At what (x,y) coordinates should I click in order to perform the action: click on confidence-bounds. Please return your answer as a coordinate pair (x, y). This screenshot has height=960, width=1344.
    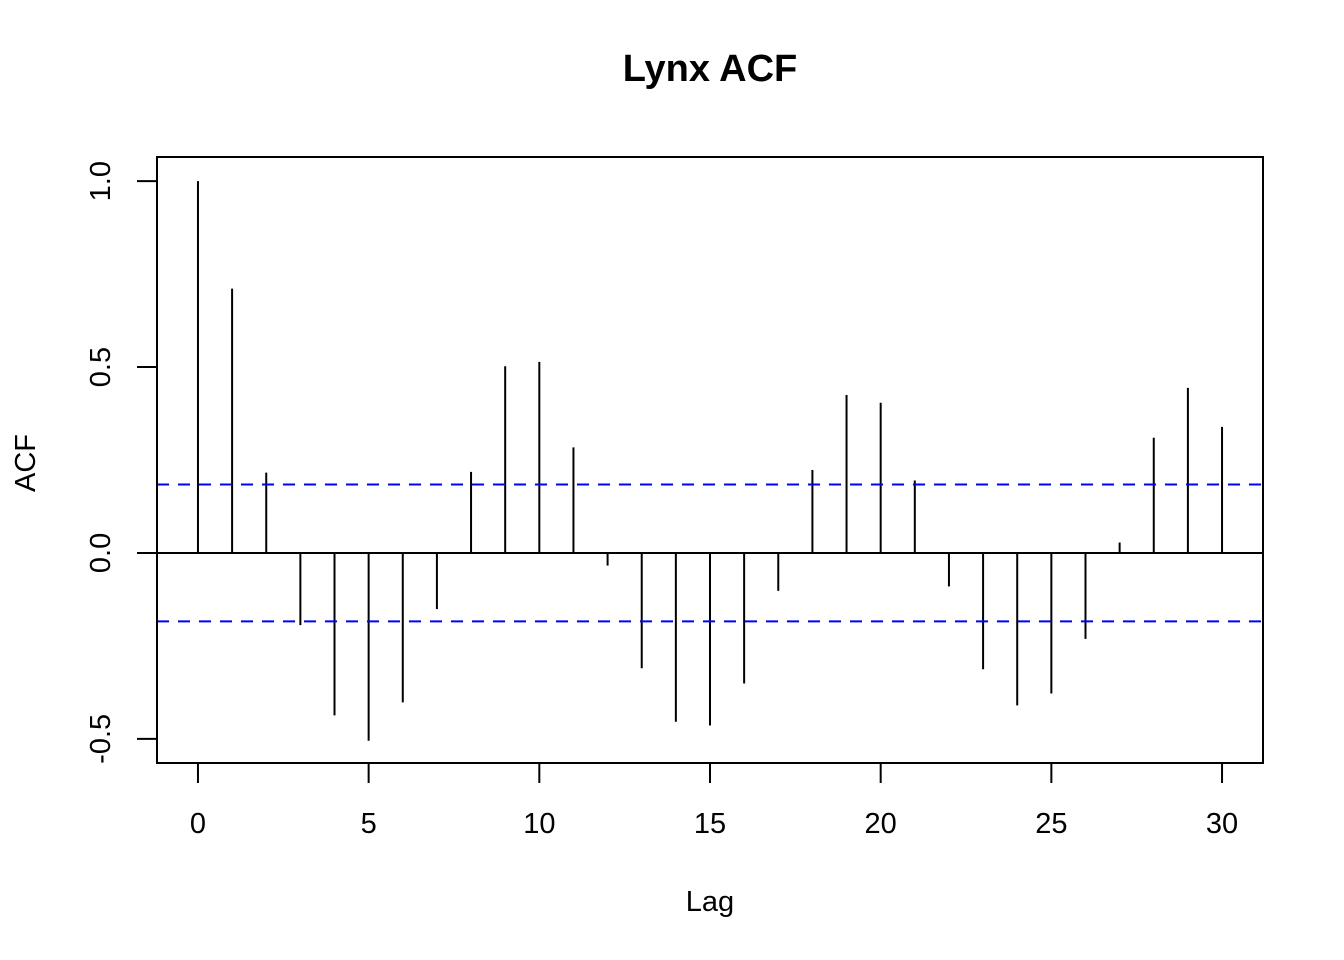
    Looking at the image, I should click on (710, 553).